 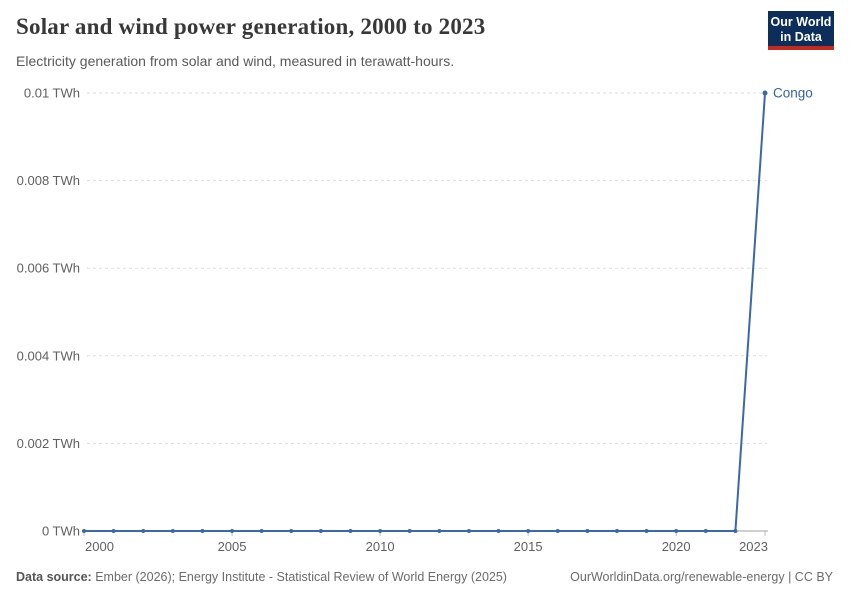 I want to click on x-tick-label: 2020, so click(x=676, y=546).